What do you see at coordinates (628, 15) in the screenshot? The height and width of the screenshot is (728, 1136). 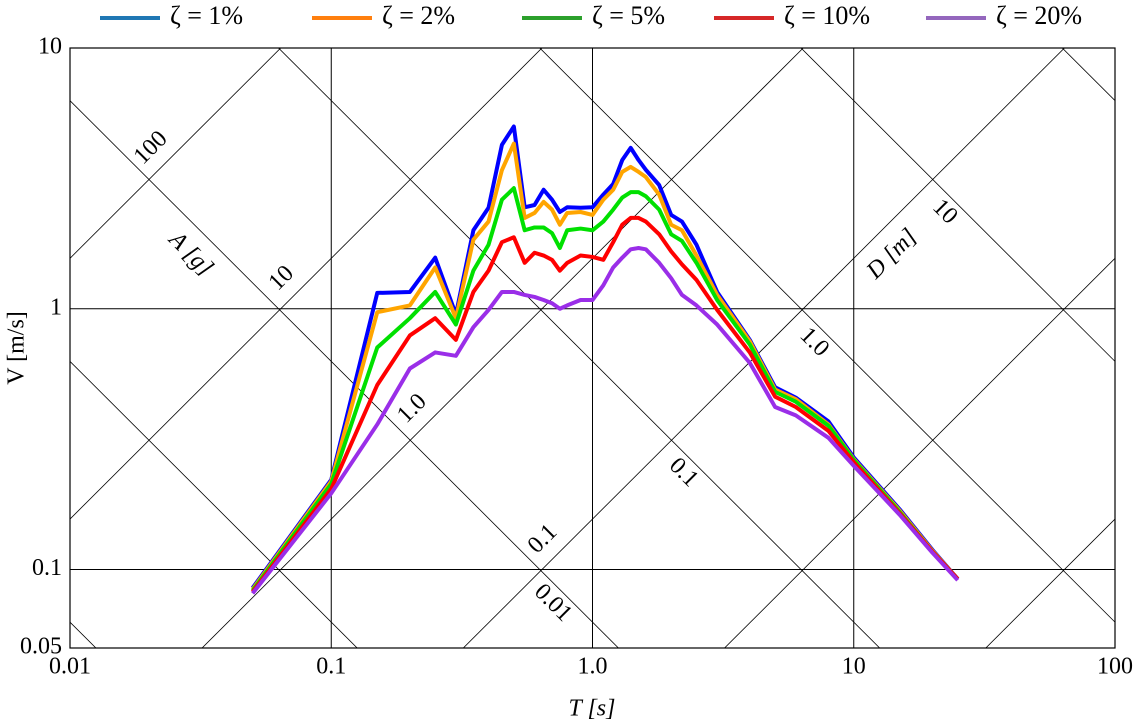 I see `legend-label: ζ = 5%` at bounding box center [628, 15].